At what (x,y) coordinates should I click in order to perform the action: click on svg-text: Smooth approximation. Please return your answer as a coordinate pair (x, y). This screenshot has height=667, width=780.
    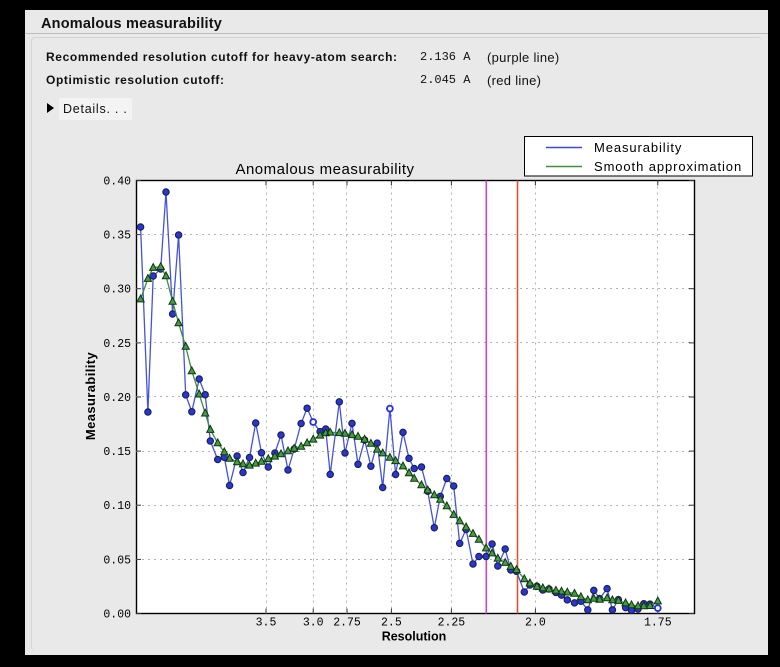
    Looking at the image, I should click on (668, 166).